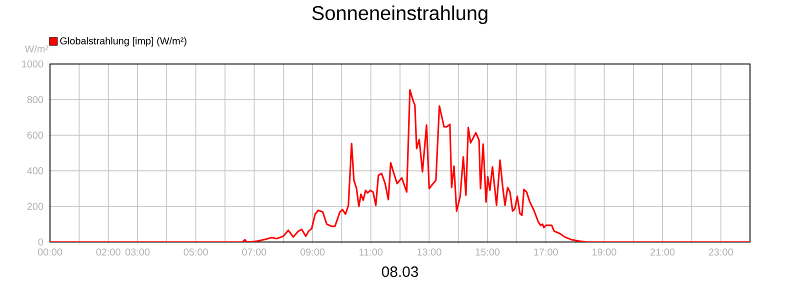  Describe the element at coordinates (371, 252) in the screenshot. I see `x-tick-label: 11:00` at that location.